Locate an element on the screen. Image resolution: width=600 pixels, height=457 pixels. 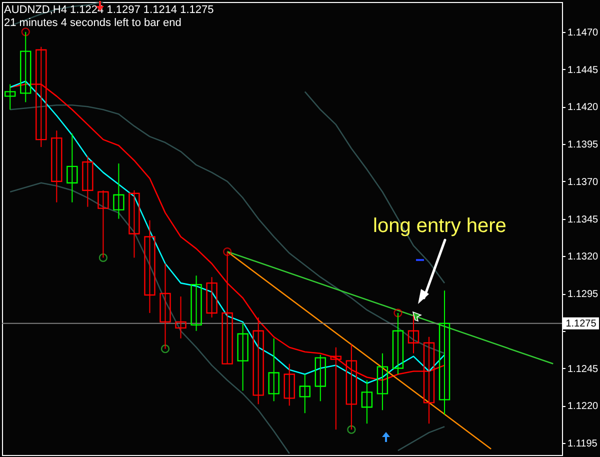
y-tick-label: 1.1320 is located at coordinates (583, 257).